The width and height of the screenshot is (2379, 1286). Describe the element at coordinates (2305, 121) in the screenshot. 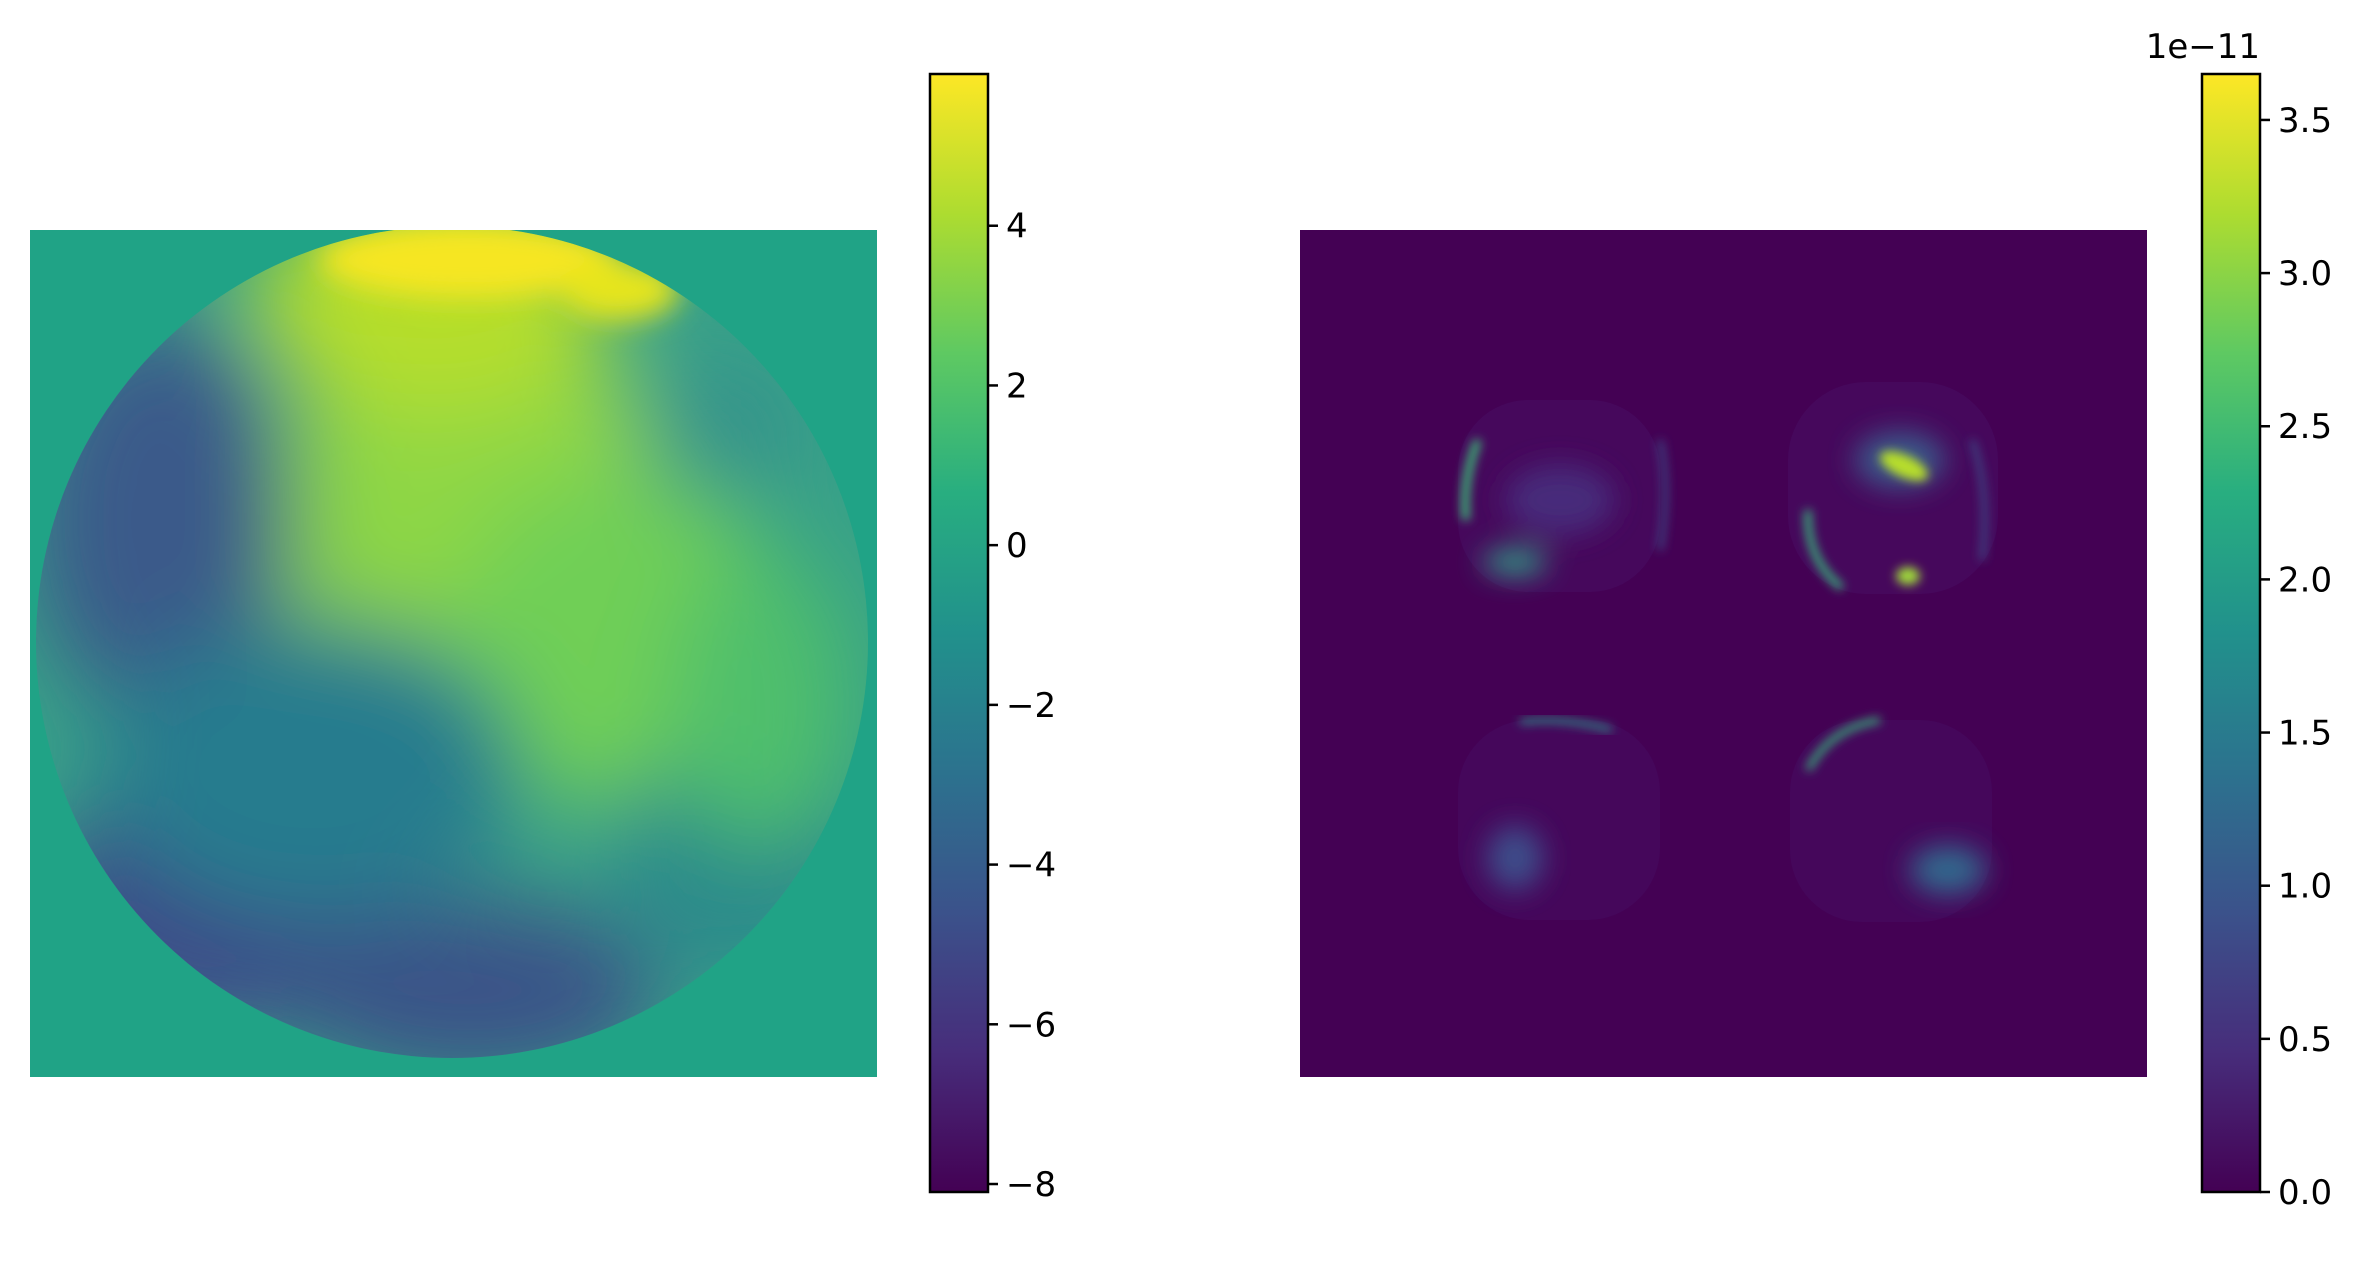

I see `colorbar-tick-label: 3.5` at that location.